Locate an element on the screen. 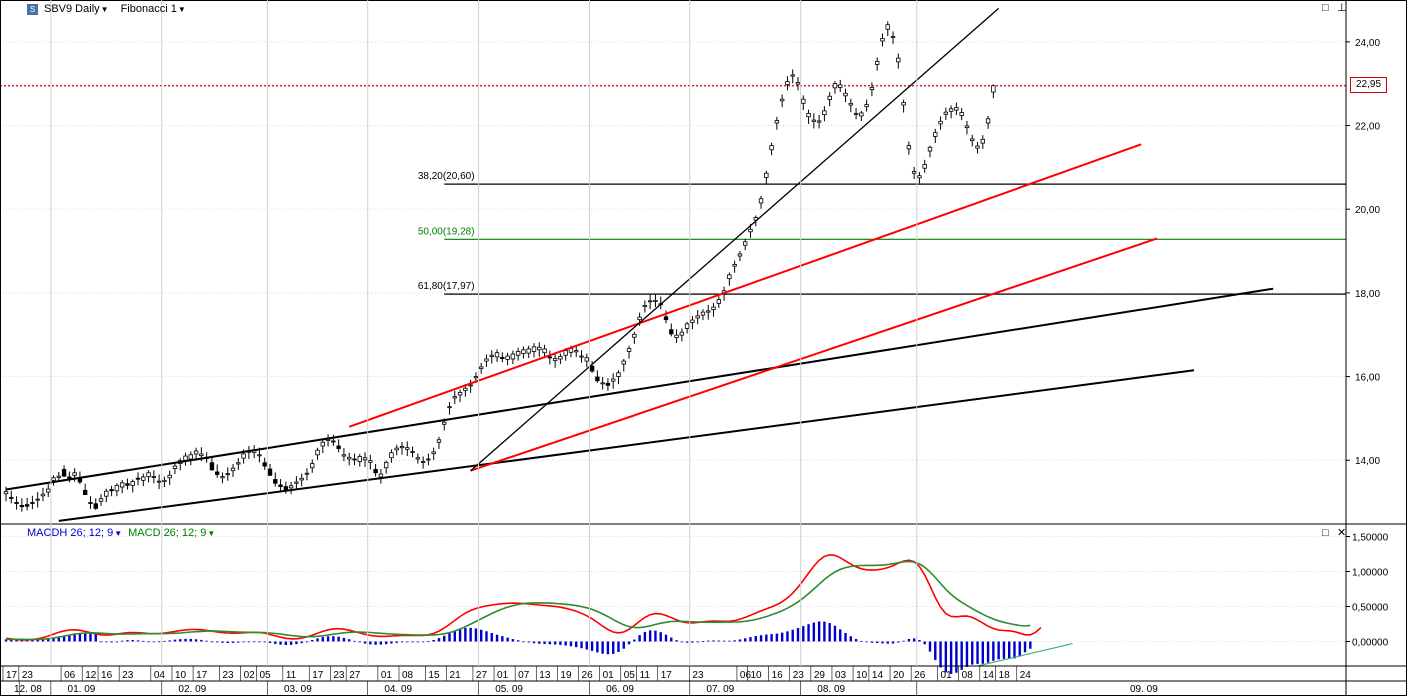 This screenshot has width=1407, height=696. day-label: 17 is located at coordinates (12, 675).